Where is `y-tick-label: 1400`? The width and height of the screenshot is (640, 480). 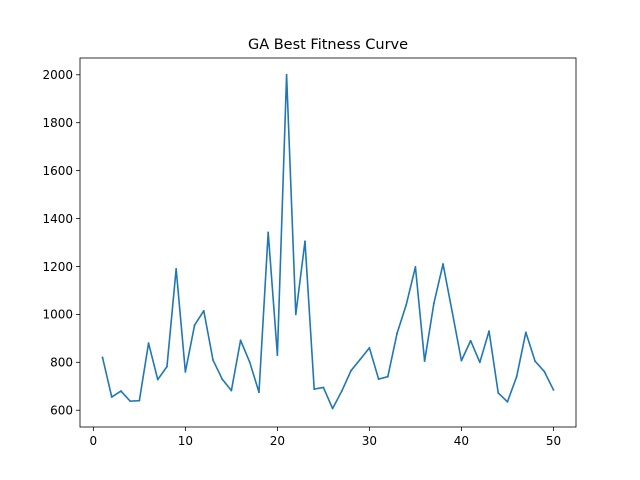 y-tick-label: 1400 is located at coordinates (57, 219).